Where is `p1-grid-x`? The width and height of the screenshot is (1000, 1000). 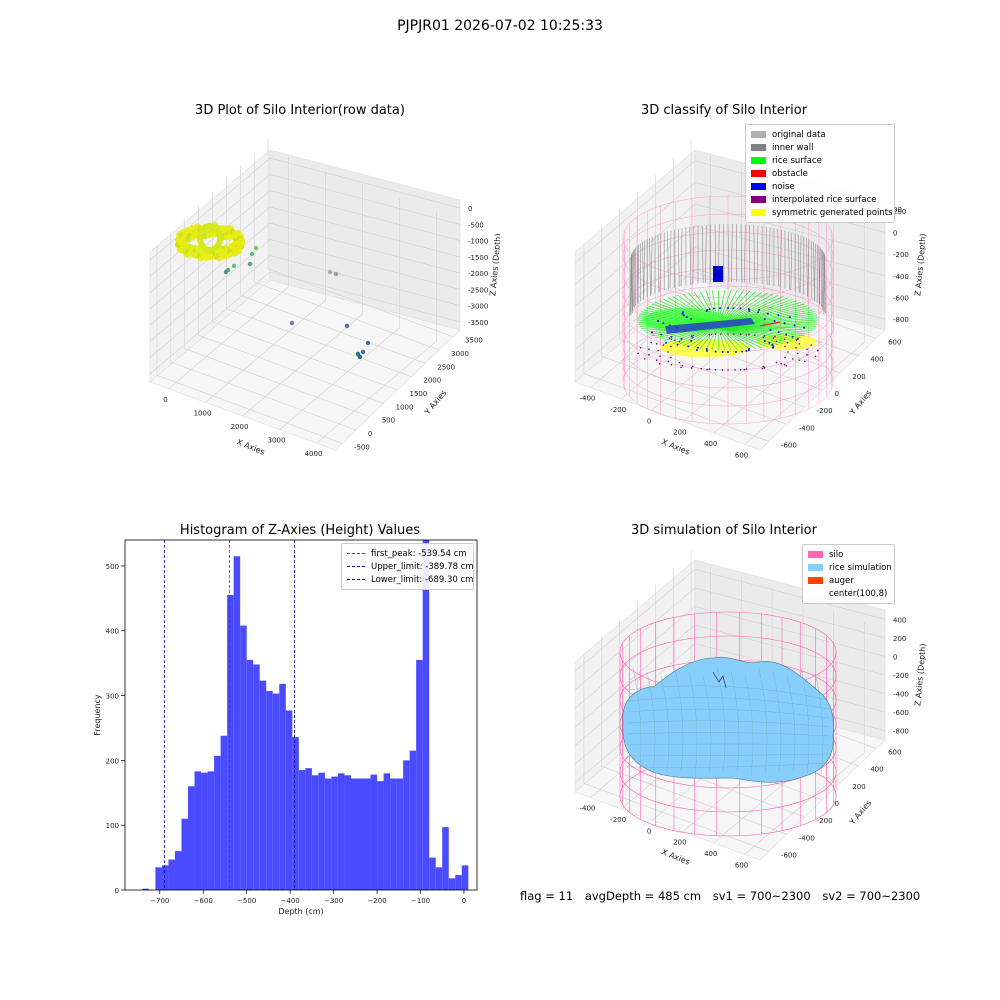 p1-grid-x is located at coordinates (265, 351).